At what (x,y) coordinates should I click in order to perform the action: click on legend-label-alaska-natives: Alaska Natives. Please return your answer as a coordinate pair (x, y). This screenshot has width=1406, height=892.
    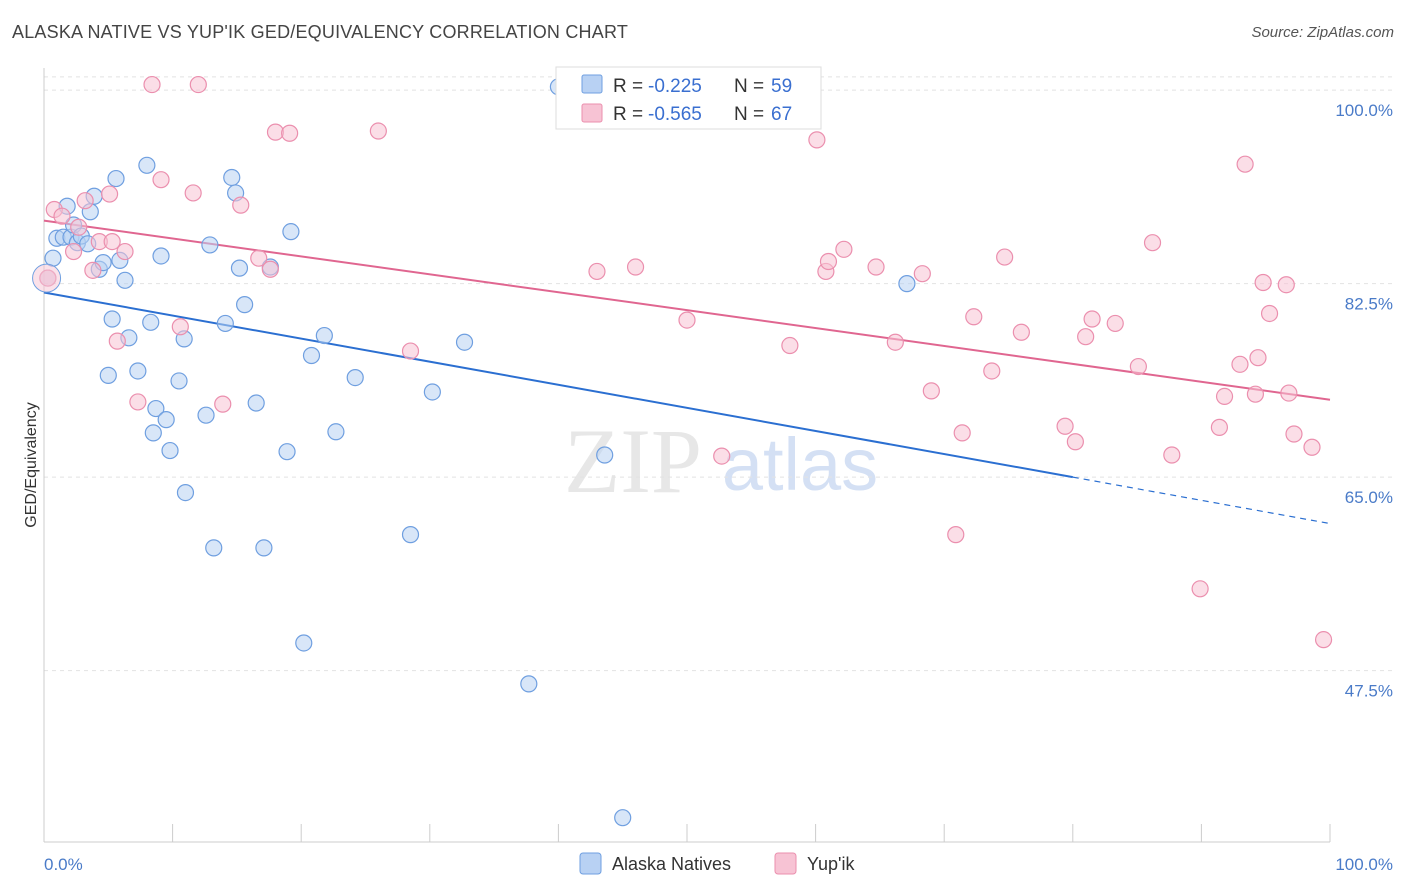
    Looking at the image, I should click on (671, 864).